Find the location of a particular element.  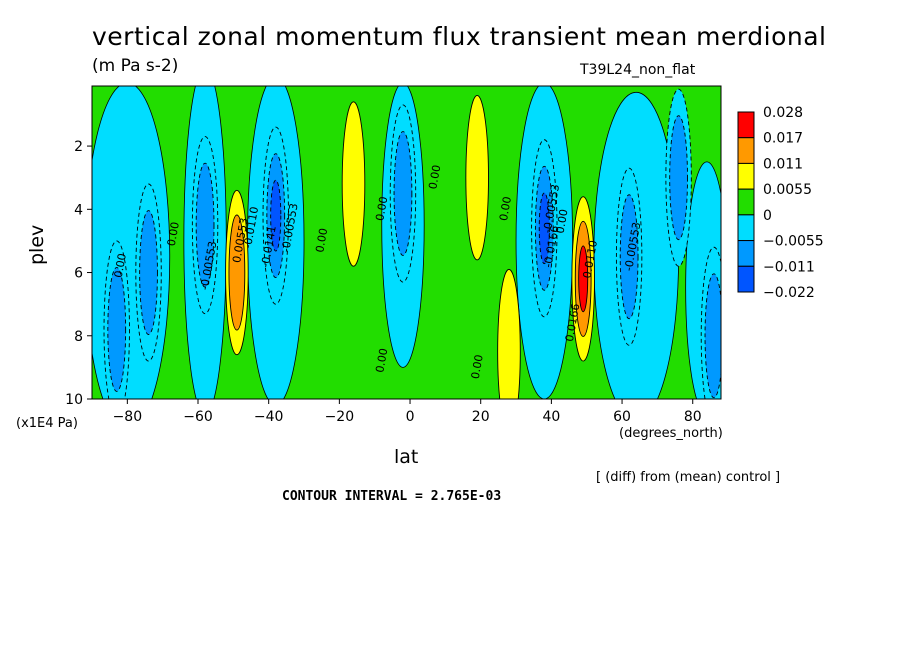

contour-interval: CONTOUR INTERVAL = 2.765E-03 is located at coordinates (392, 496).